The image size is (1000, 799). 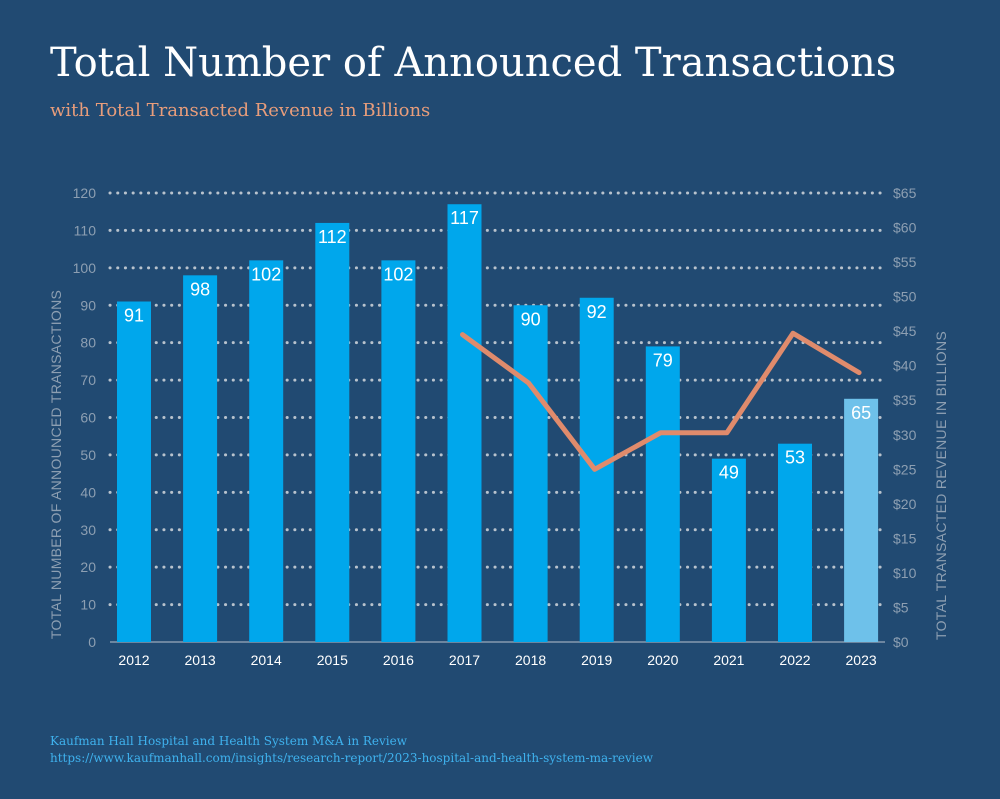 I want to click on x-tick-label: 2012, so click(x=133, y=660).